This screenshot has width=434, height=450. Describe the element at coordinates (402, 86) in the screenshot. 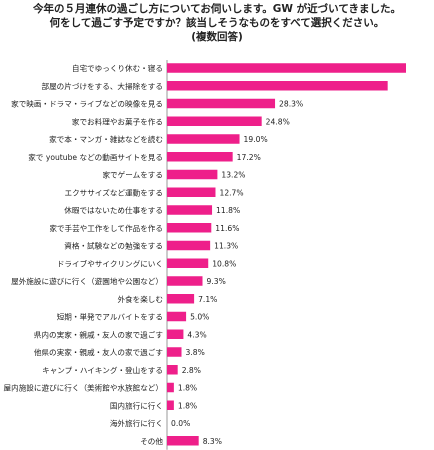

I see `value-label: 57.8%` at that location.